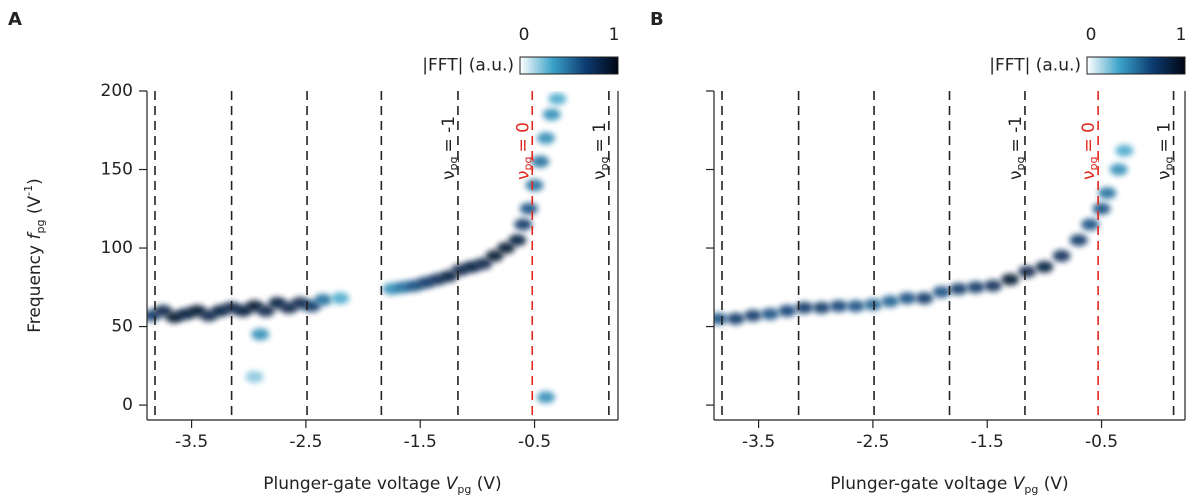 Image resolution: width=1189 pixels, height=502 pixels. Describe the element at coordinates (924, 234) in the screenshot. I see `heatmap` at that location.